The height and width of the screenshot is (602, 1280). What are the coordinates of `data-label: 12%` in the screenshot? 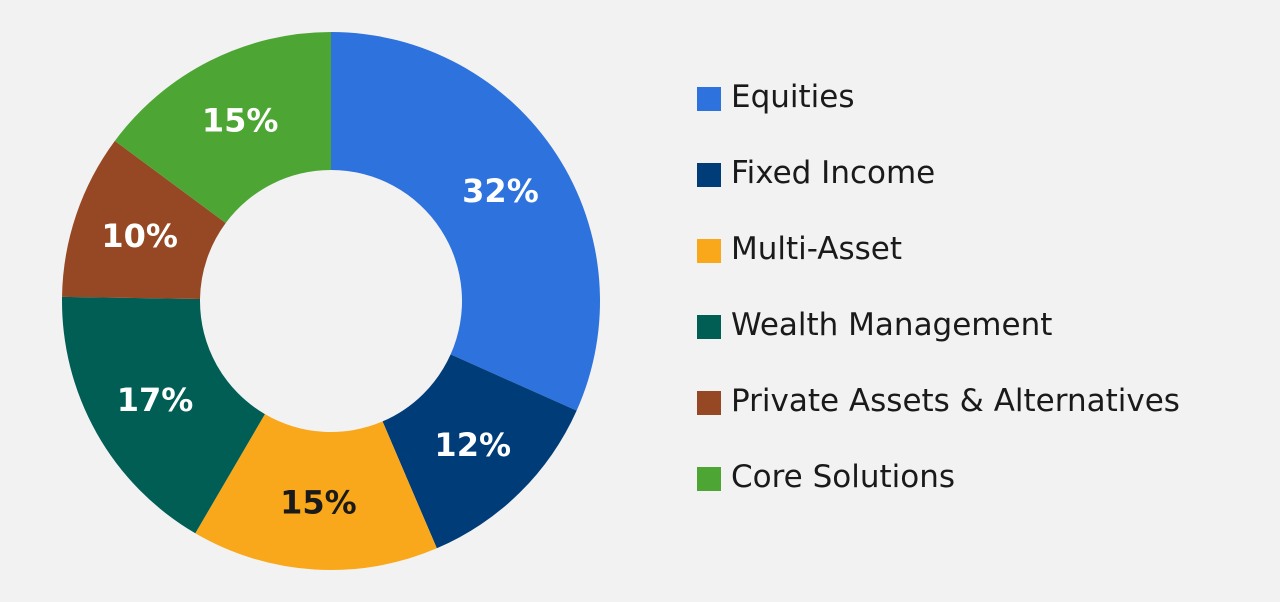 It's located at (472, 445).